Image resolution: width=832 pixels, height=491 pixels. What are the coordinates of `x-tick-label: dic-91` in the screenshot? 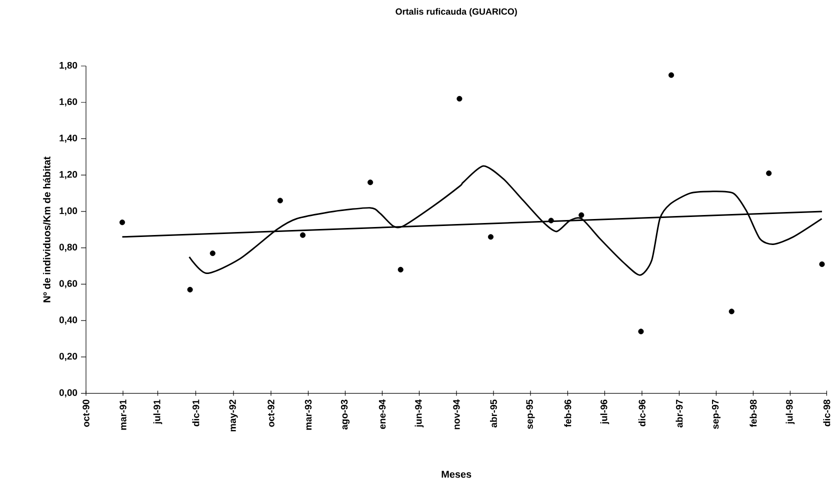 It's located at (196, 413).